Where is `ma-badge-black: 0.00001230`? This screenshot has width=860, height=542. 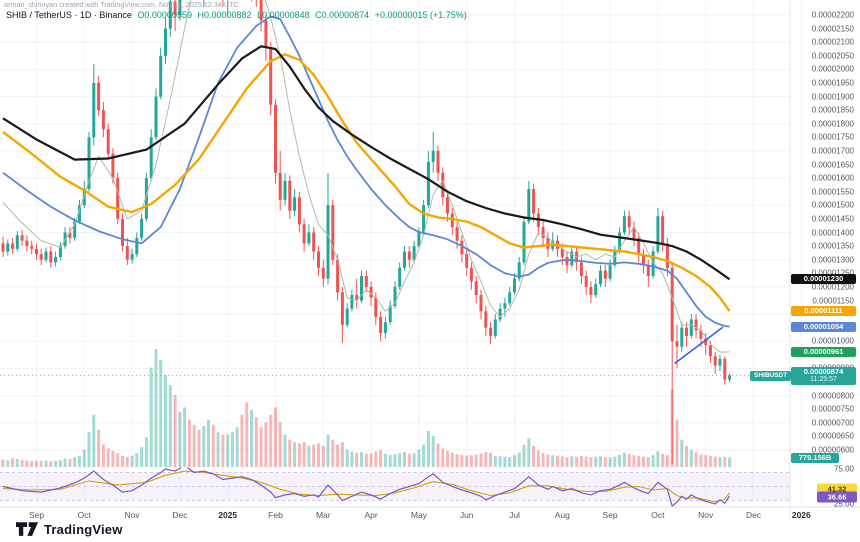
ma-badge-black: 0.00001230 is located at coordinates (823, 278).